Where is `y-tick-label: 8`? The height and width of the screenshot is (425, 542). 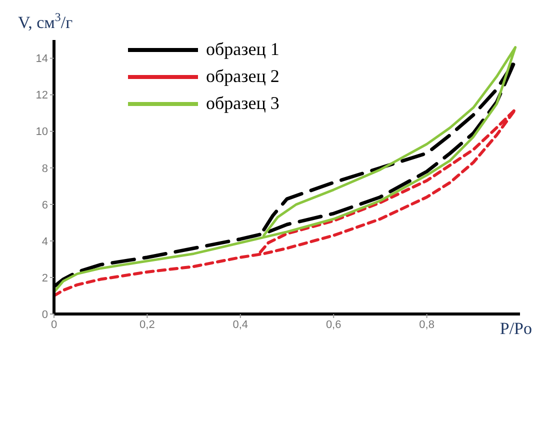
y-tick-label: 8 is located at coordinates (45, 168).